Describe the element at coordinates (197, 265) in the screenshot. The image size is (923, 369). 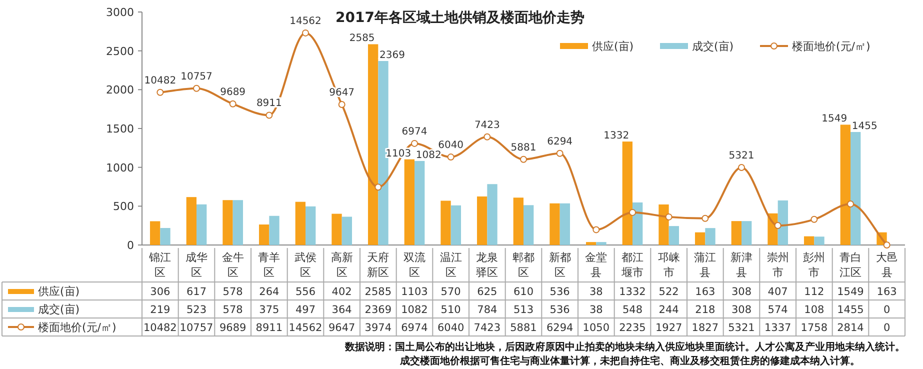
I see `x-tick-label: 成华区` at that location.